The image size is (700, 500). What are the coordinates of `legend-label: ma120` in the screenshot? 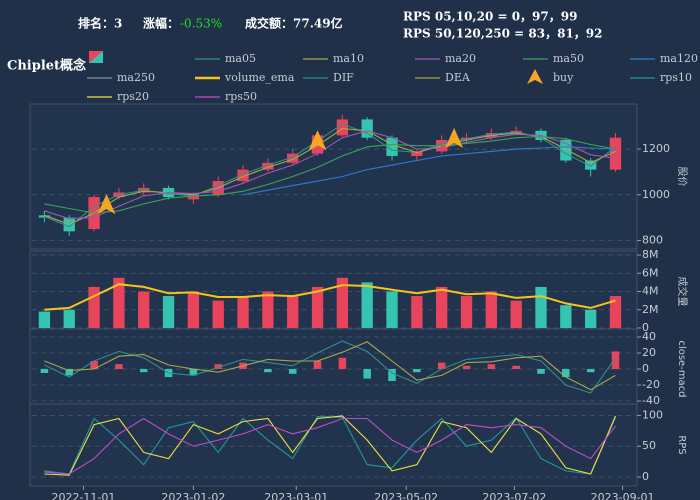 It's located at (679, 58).